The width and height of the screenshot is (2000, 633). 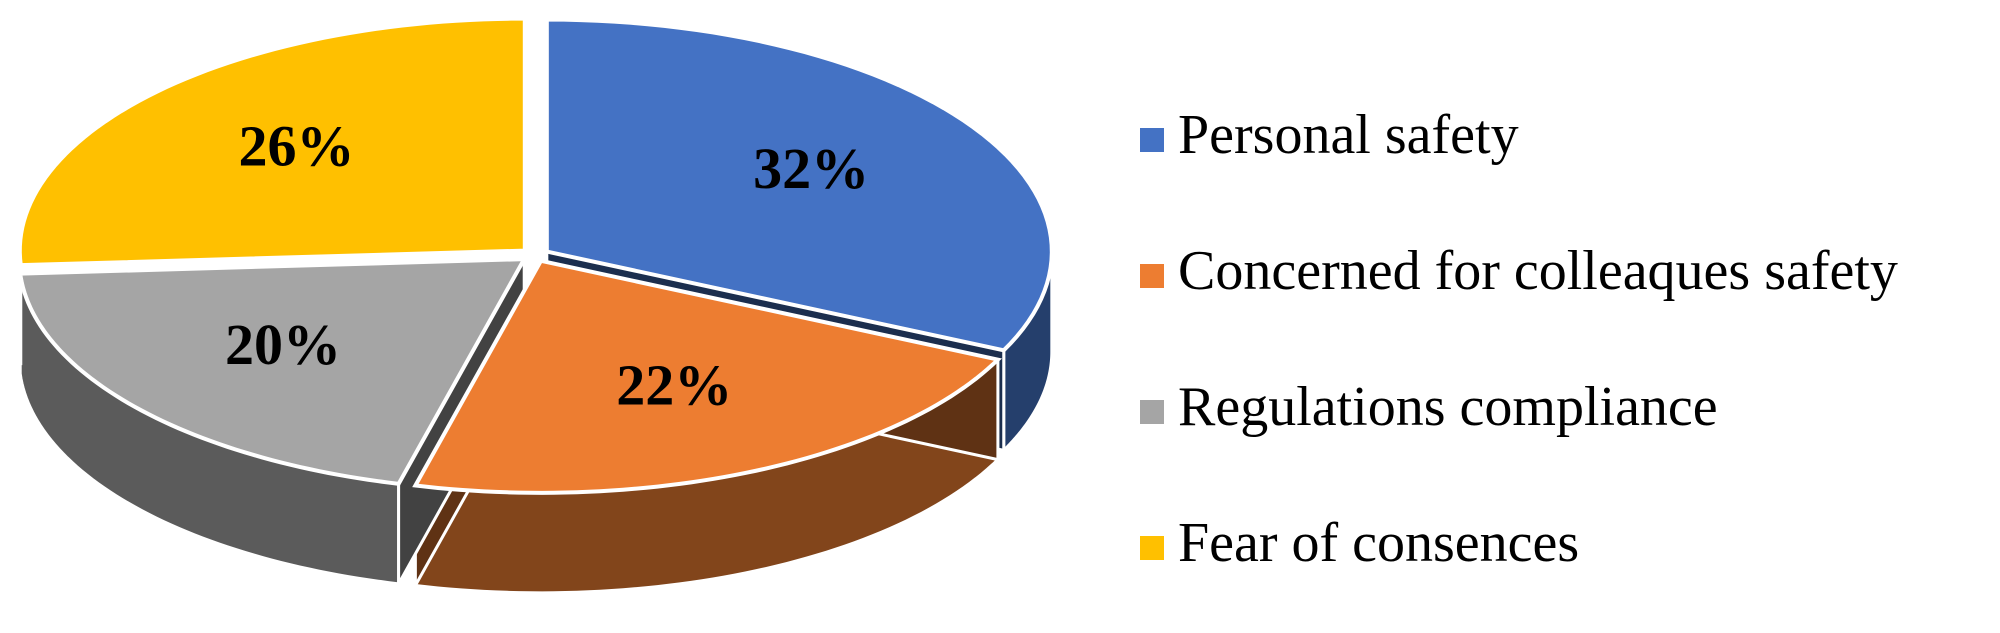 What do you see at coordinates (674, 384) in the screenshot?
I see `data-label: 22%` at bounding box center [674, 384].